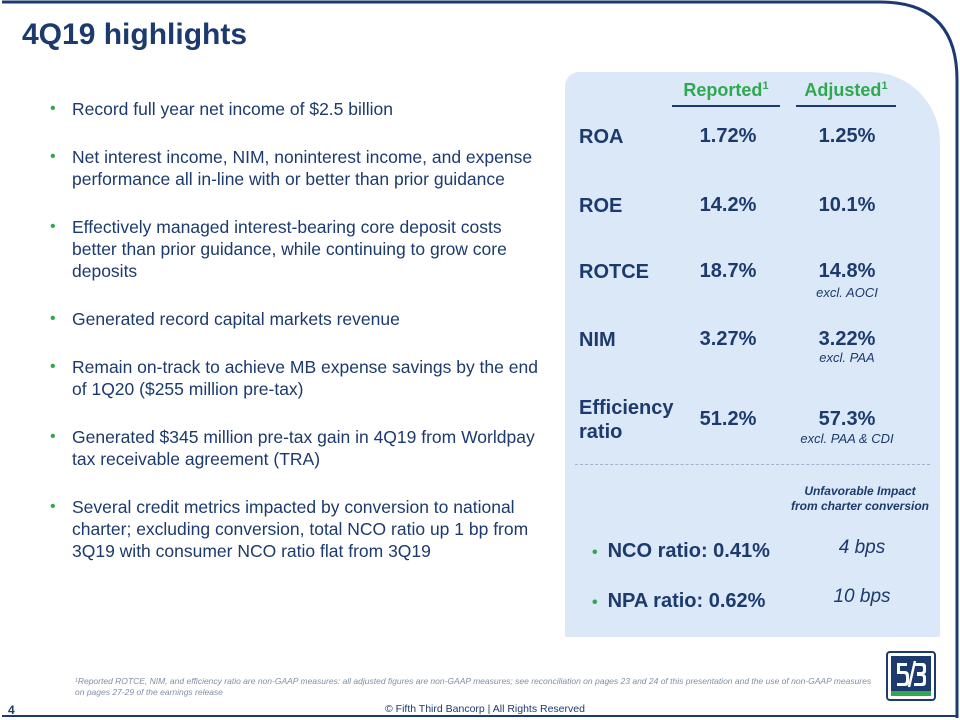 The height and width of the screenshot is (720, 960). I want to click on npa-impact: 10 bps, so click(862, 596).